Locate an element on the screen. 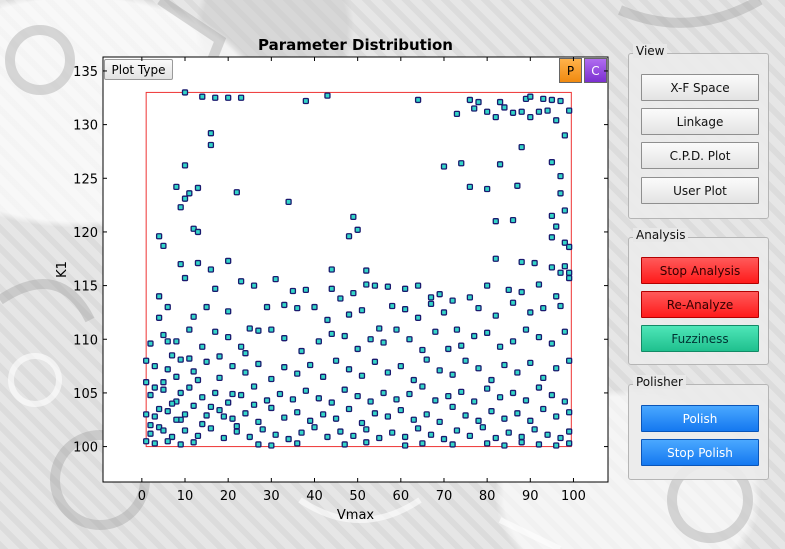  plot-type-button: Plot Type is located at coordinates (138, 69).